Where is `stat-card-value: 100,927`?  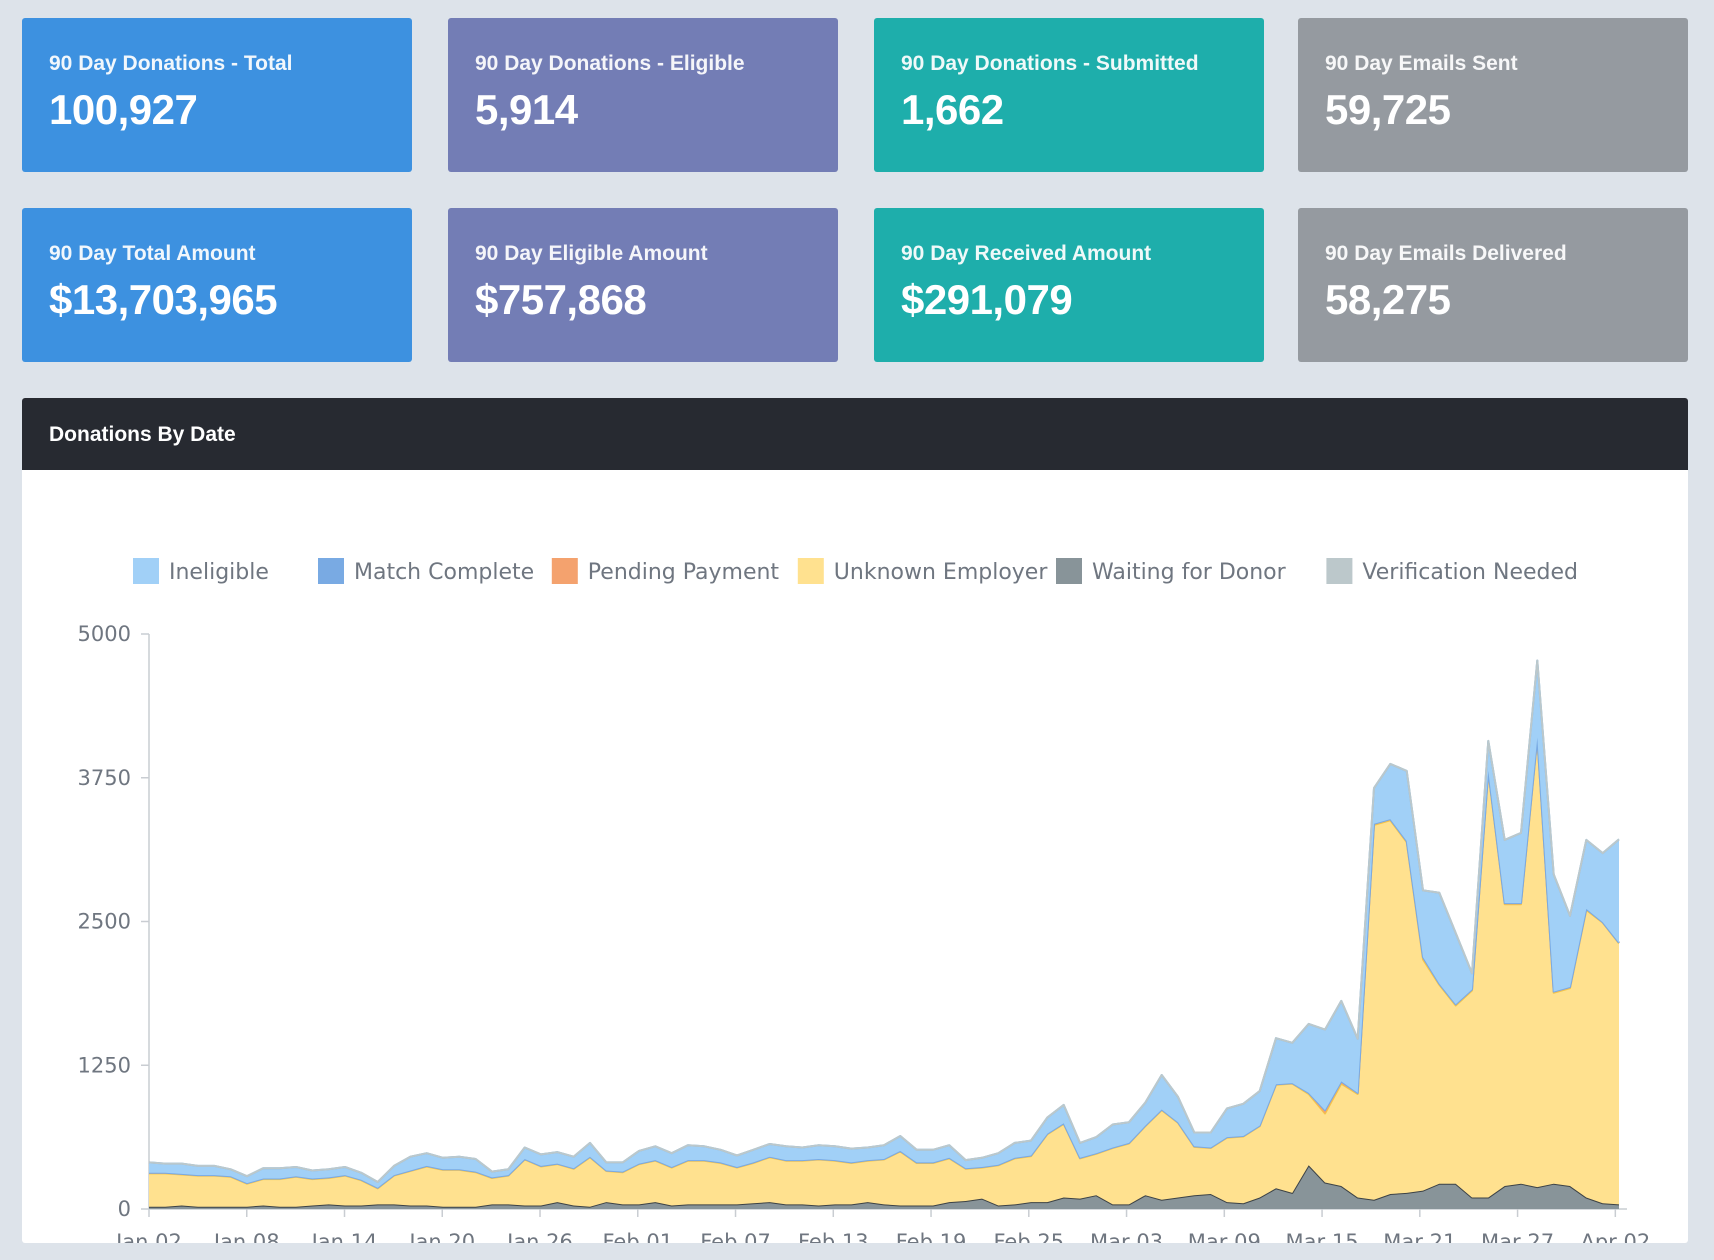 stat-card-value: 100,927 is located at coordinates (123, 109).